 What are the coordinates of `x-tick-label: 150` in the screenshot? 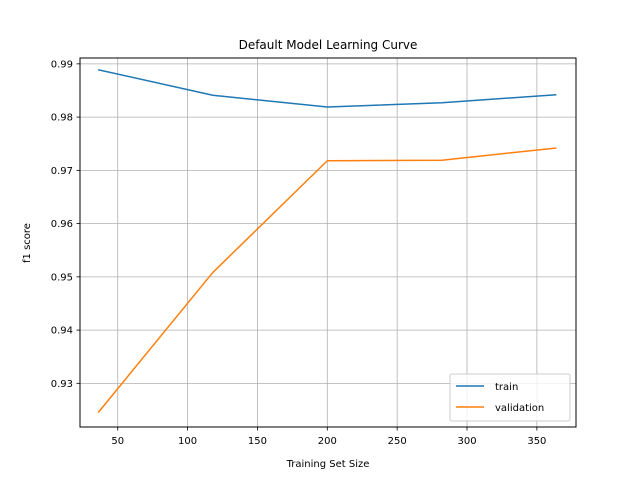 It's located at (257, 441).